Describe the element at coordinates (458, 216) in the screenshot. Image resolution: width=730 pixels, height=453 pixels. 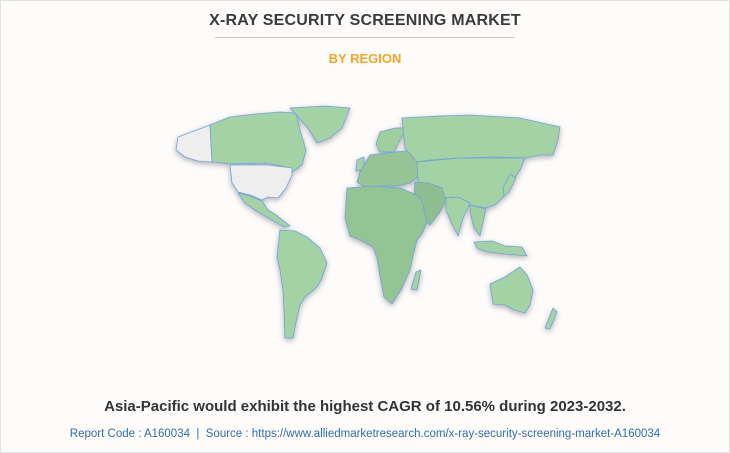
I see `region-india` at that location.